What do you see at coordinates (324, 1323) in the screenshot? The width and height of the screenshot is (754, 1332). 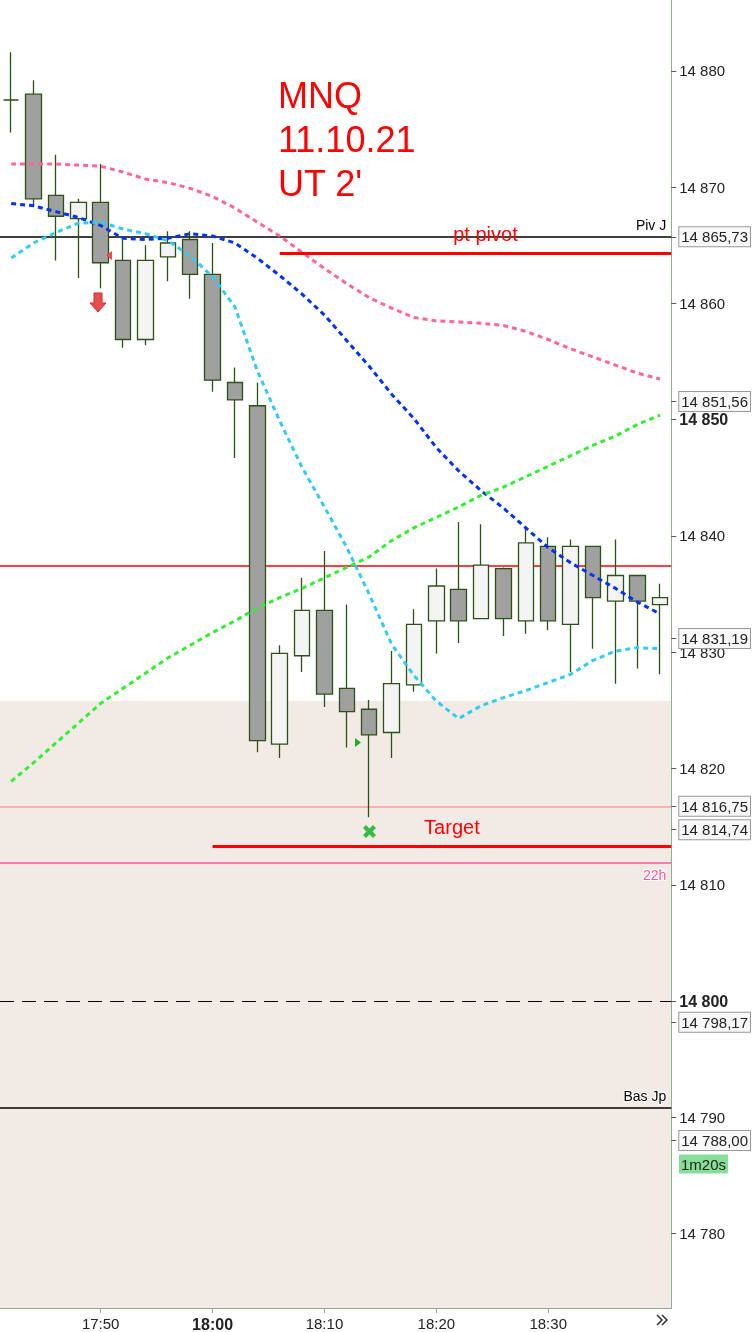 I see `x-tick-label: 18:10` at bounding box center [324, 1323].